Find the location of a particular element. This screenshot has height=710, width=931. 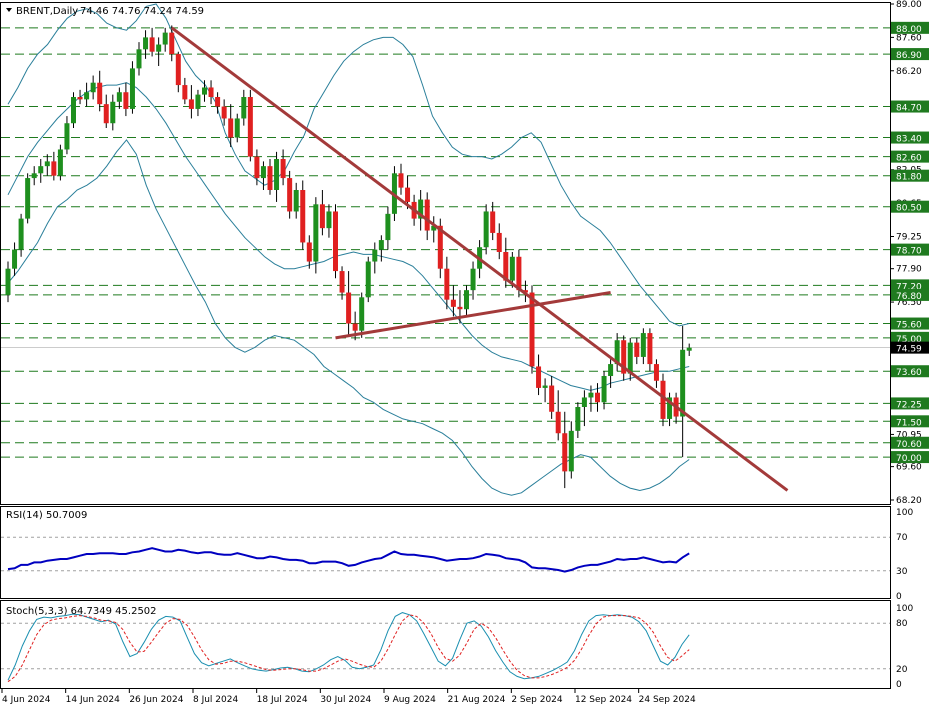

stoch-label: Stoch(5,3,3) 64.7349 45.2502 is located at coordinates (81, 611).